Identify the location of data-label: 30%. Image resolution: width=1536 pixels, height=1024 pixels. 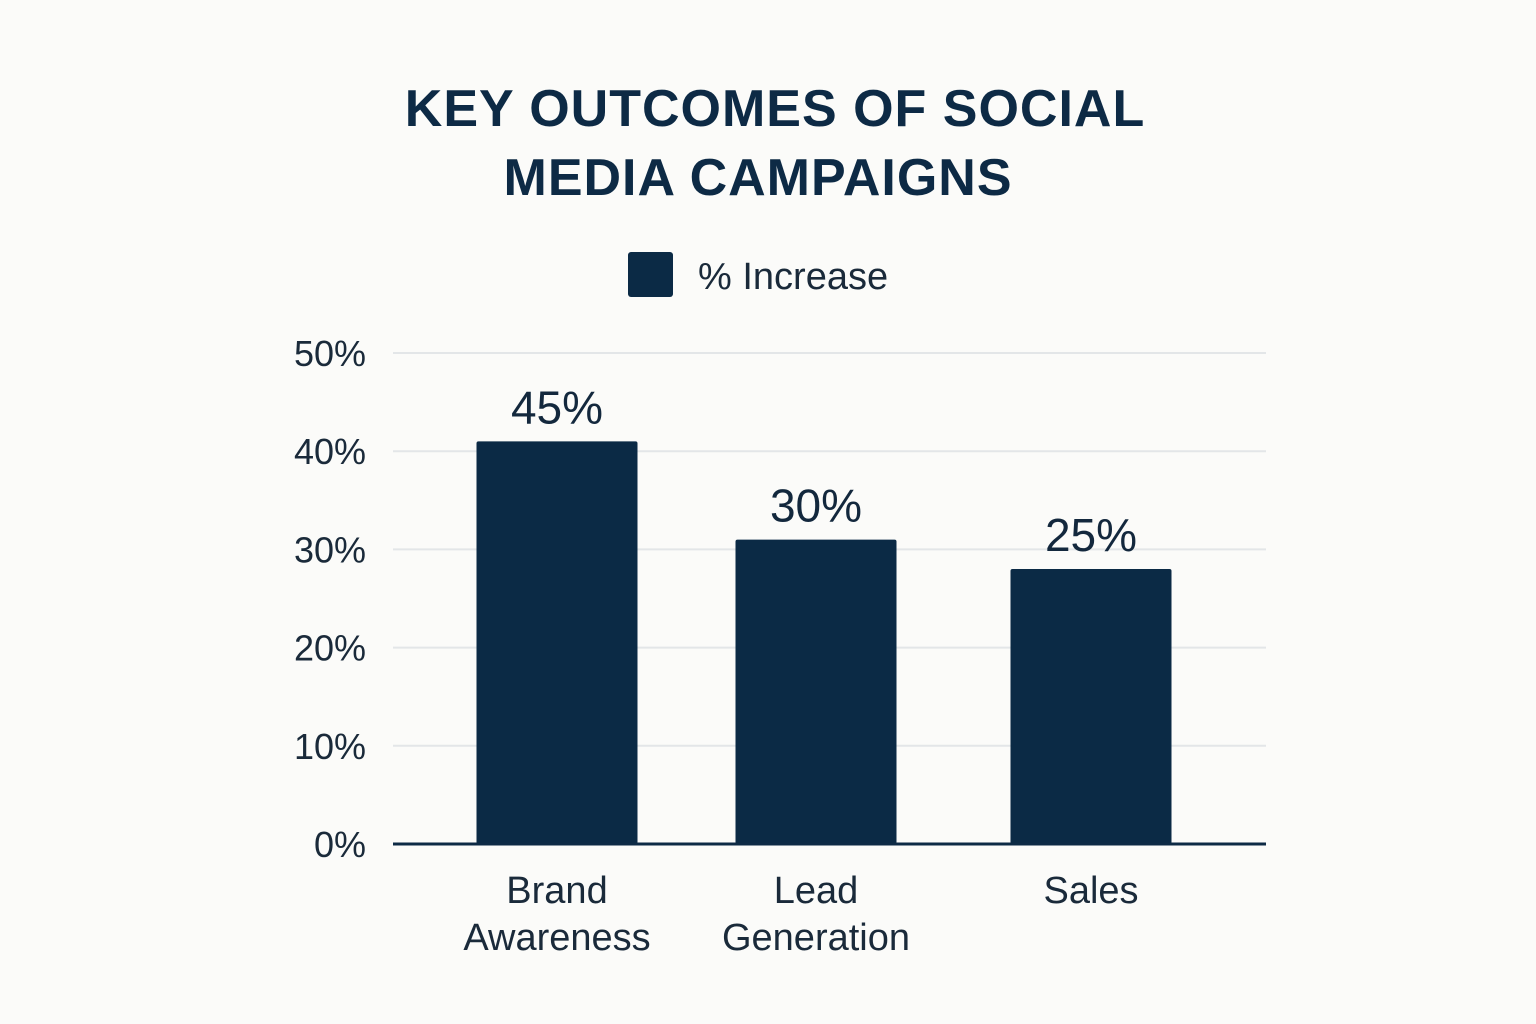
(816, 506).